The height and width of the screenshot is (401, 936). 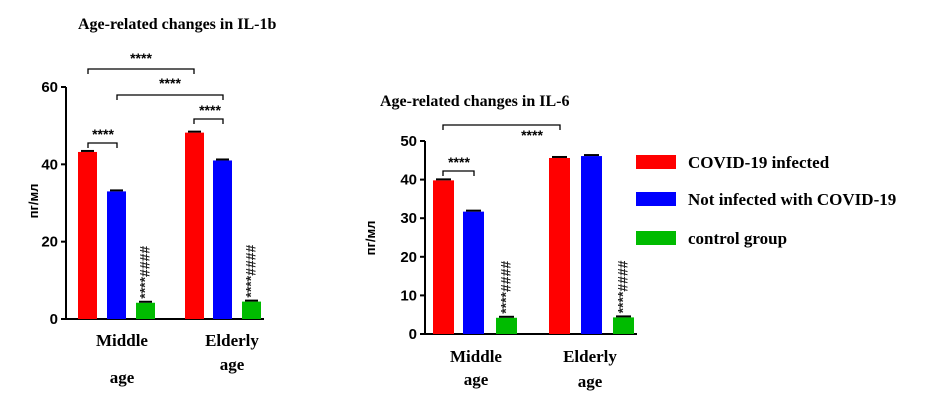 I want to click on chart-title: Age-related changes in IL-6, so click(x=474, y=101).